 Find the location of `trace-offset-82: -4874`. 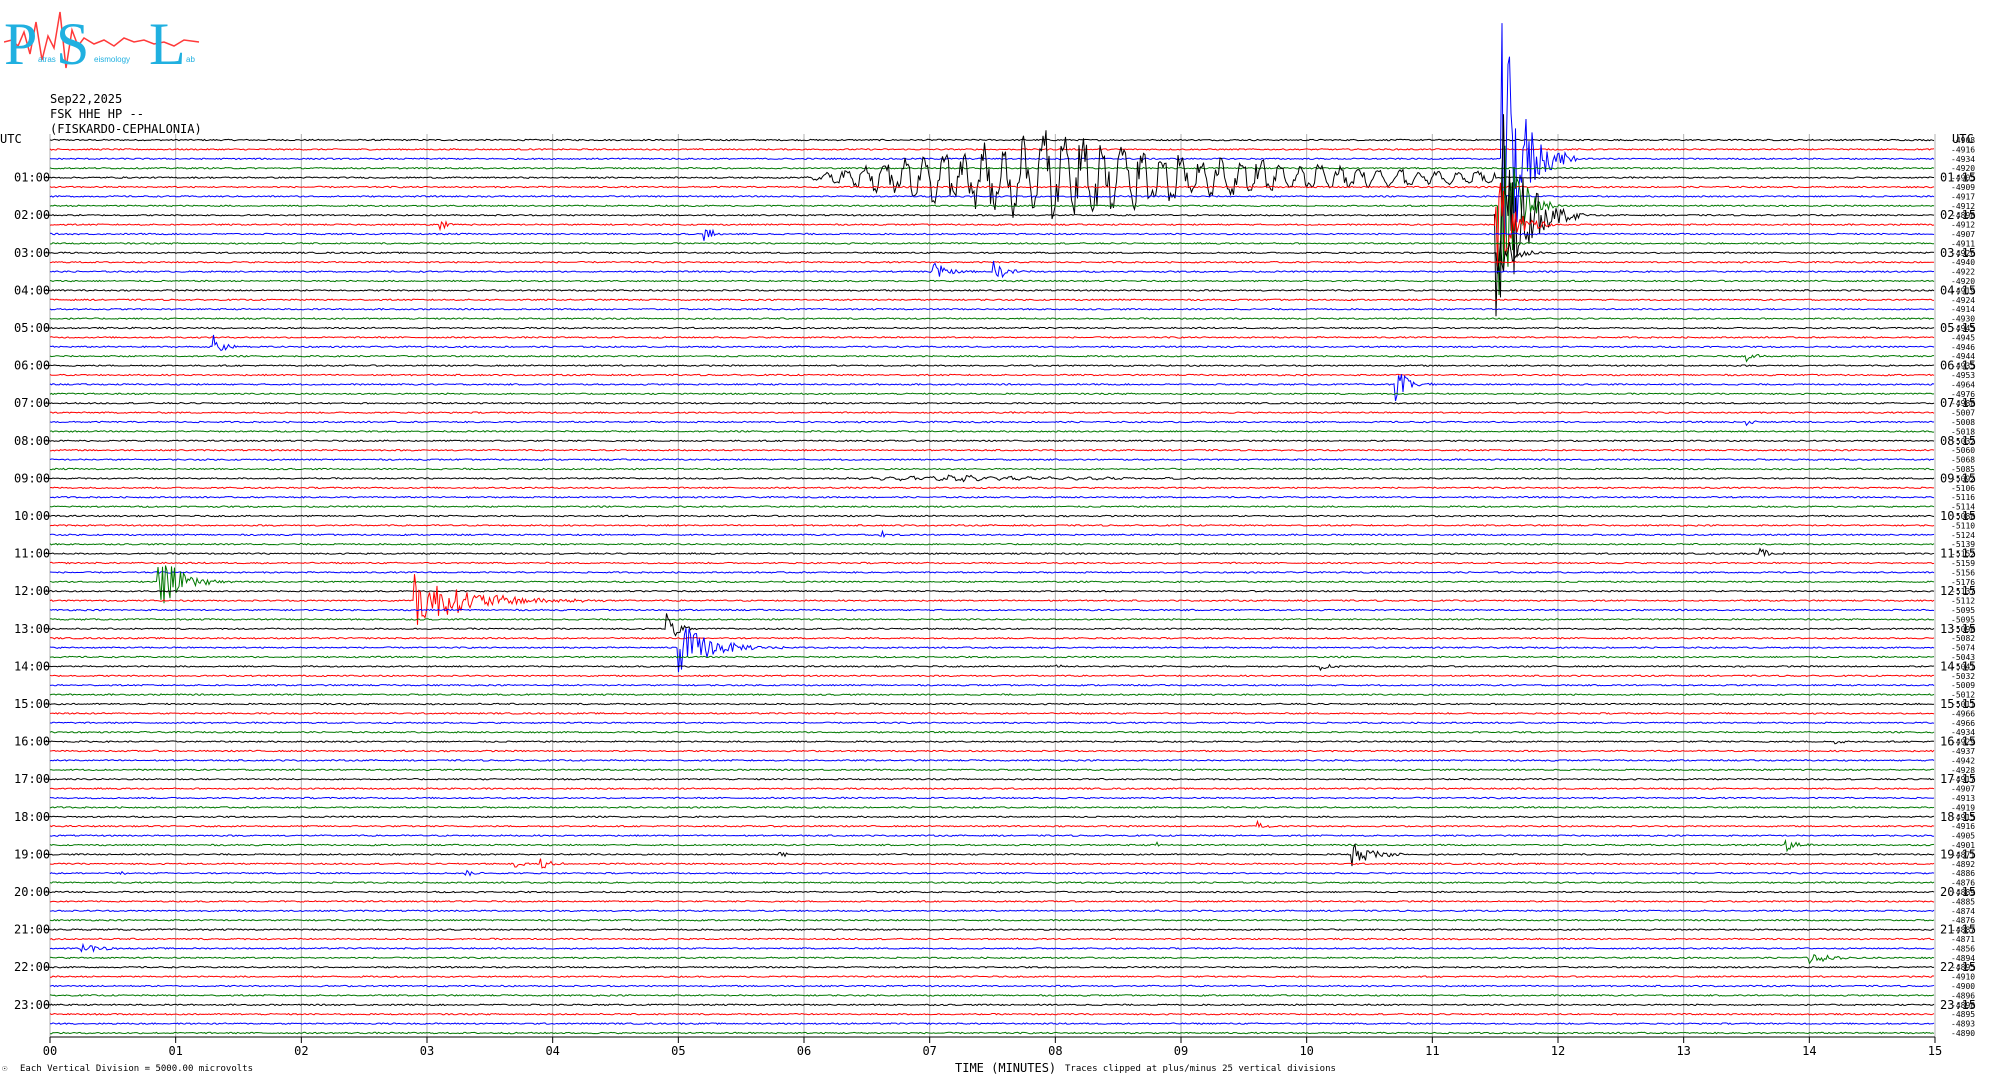

trace-offset-82: -4874 is located at coordinates (1963, 911).